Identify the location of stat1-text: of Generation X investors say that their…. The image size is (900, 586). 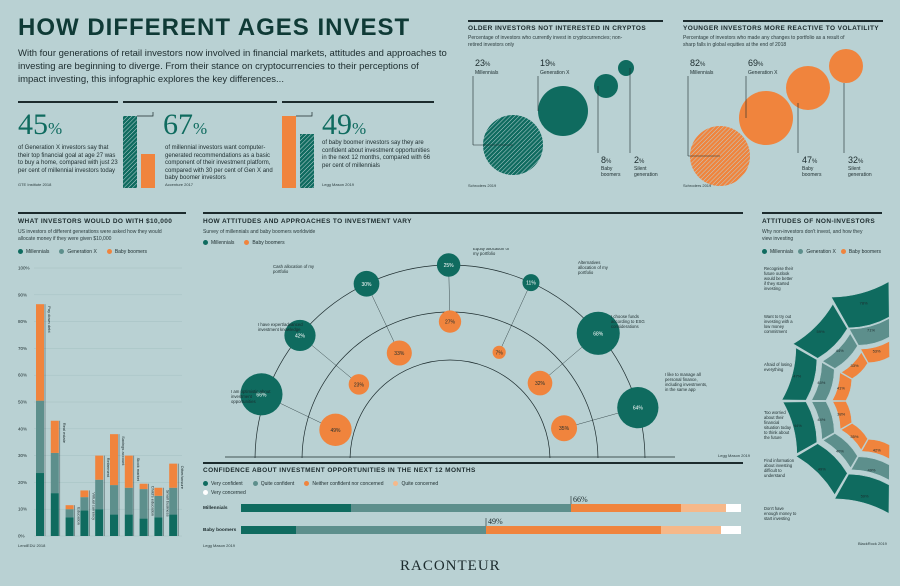
(68, 159).